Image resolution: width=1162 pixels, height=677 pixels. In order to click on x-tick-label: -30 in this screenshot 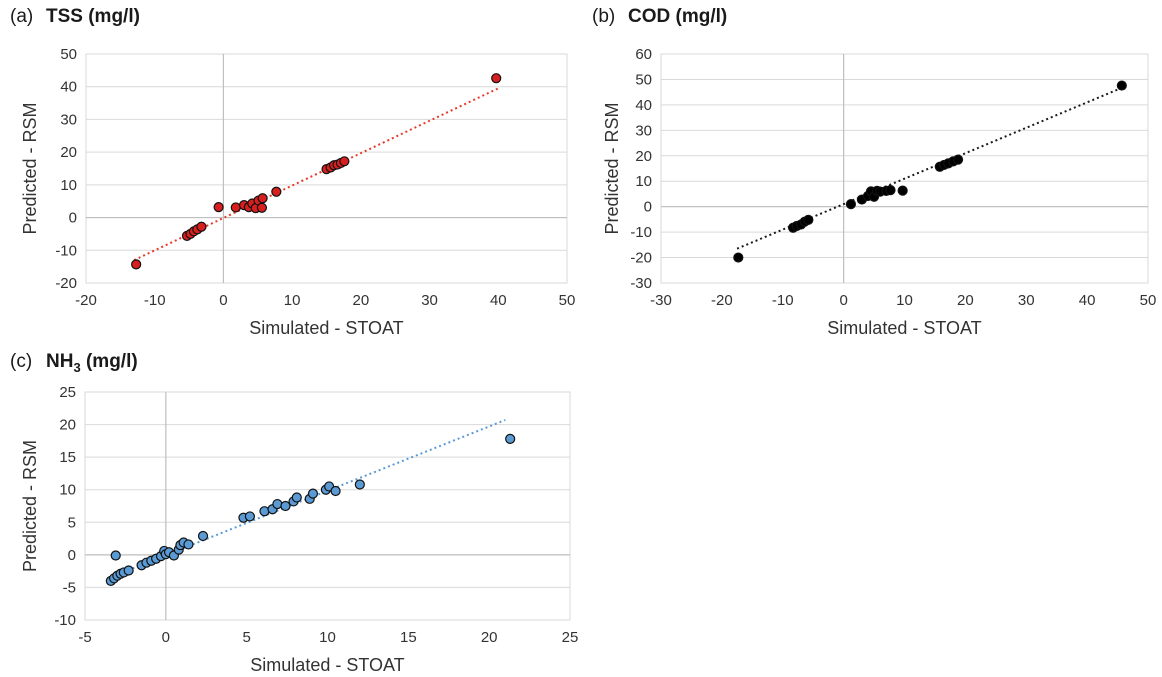, I will do `click(661, 300)`.